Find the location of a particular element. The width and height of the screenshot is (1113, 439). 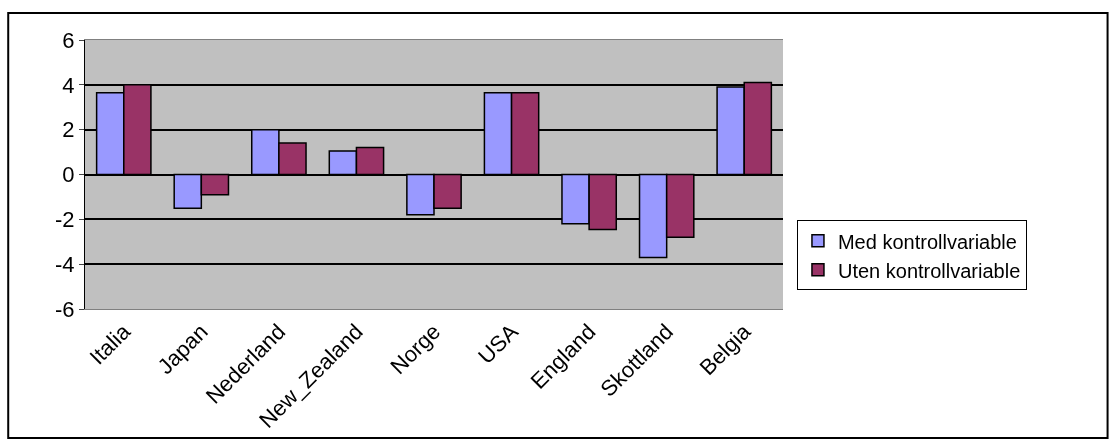

legend-label: Uten kontrollvariable is located at coordinates (929, 270).